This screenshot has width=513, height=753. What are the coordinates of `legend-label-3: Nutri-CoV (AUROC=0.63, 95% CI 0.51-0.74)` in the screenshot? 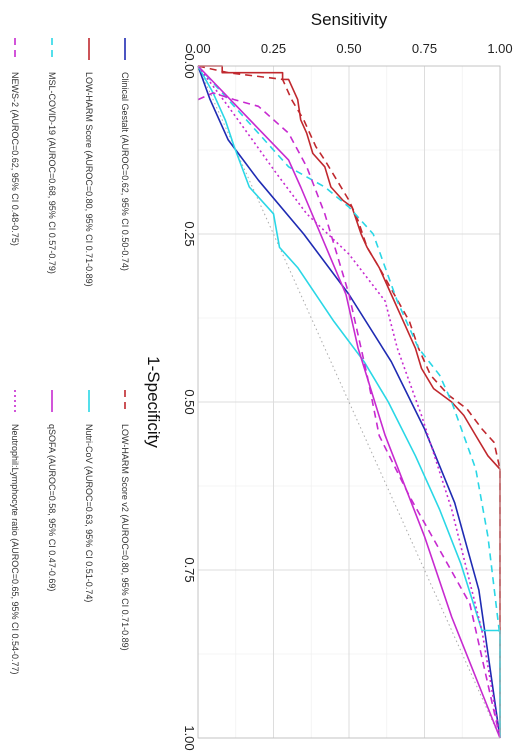 It's located at (89, 513).